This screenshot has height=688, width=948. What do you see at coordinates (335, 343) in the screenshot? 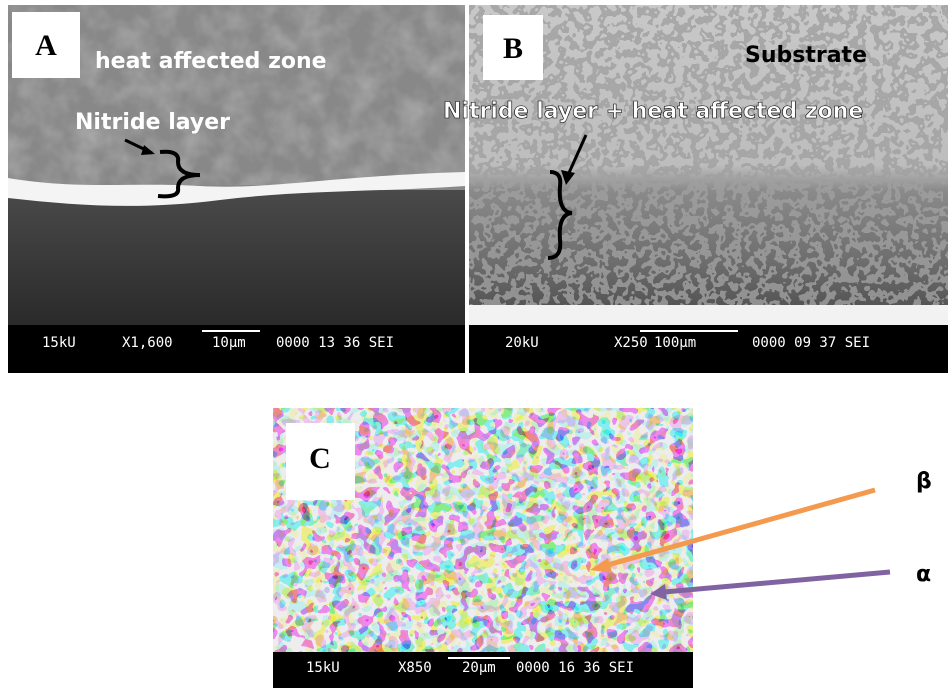
I see `code: 0000 13 36 SEI` at bounding box center [335, 343].